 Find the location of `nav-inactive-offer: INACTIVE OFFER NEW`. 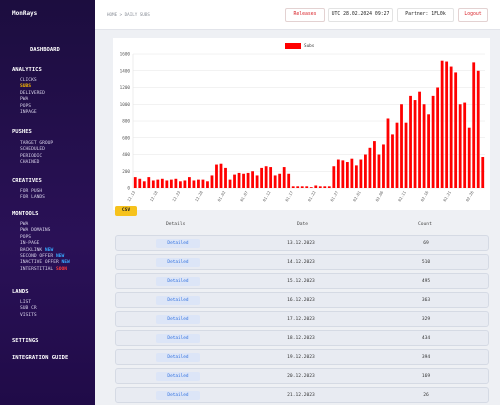

nav-inactive-offer: INACTIVE OFFER NEW is located at coordinates (45, 263).